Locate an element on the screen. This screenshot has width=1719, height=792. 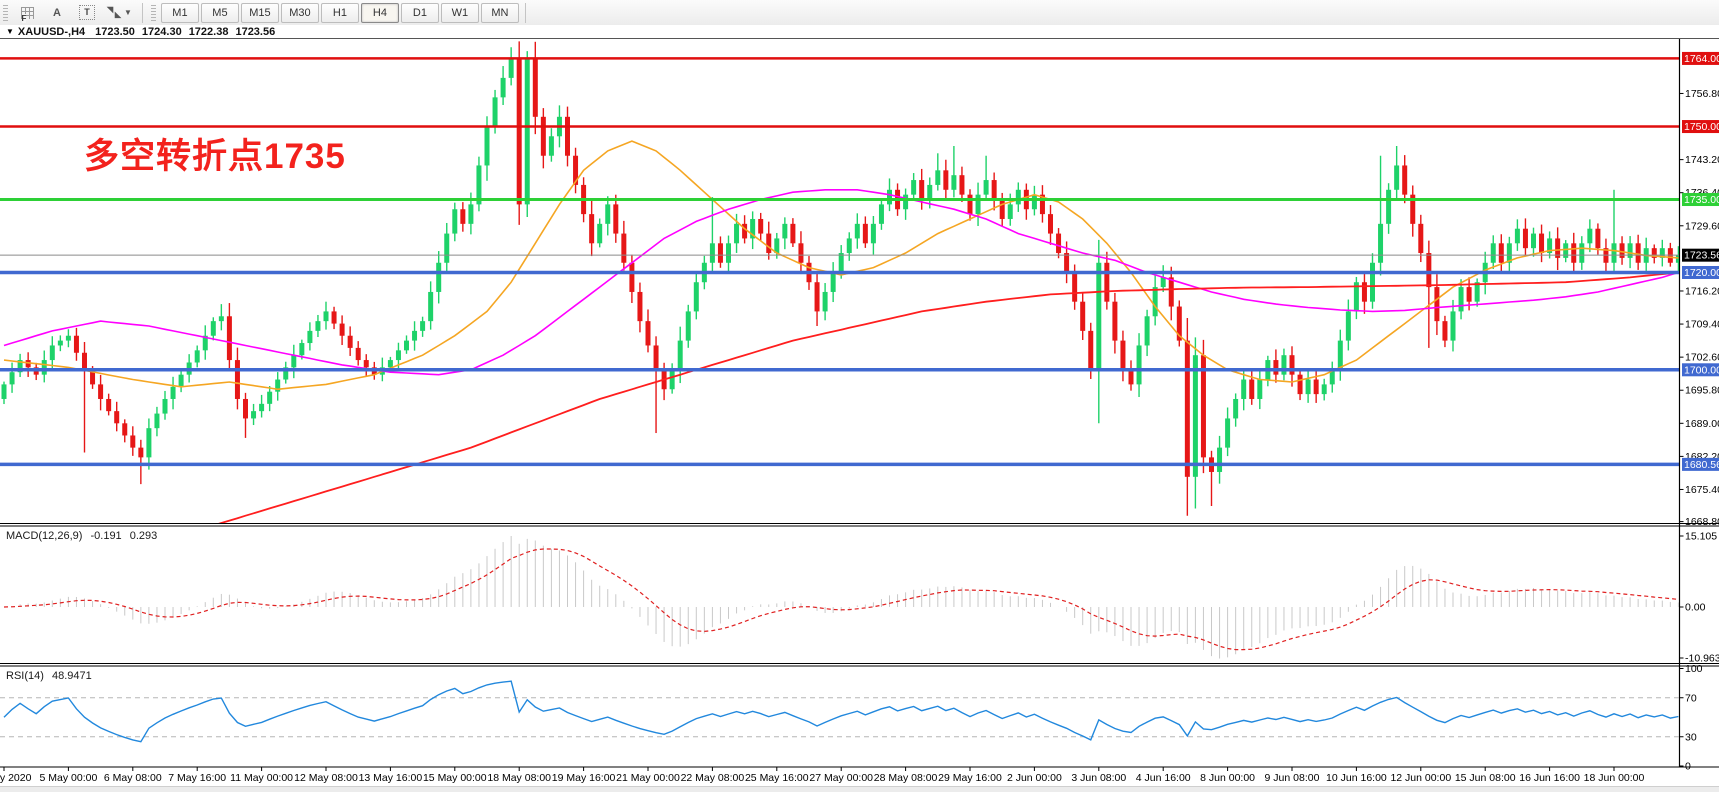
date-axis-label: 11 May 00:00 is located at coordinates (261, 778).